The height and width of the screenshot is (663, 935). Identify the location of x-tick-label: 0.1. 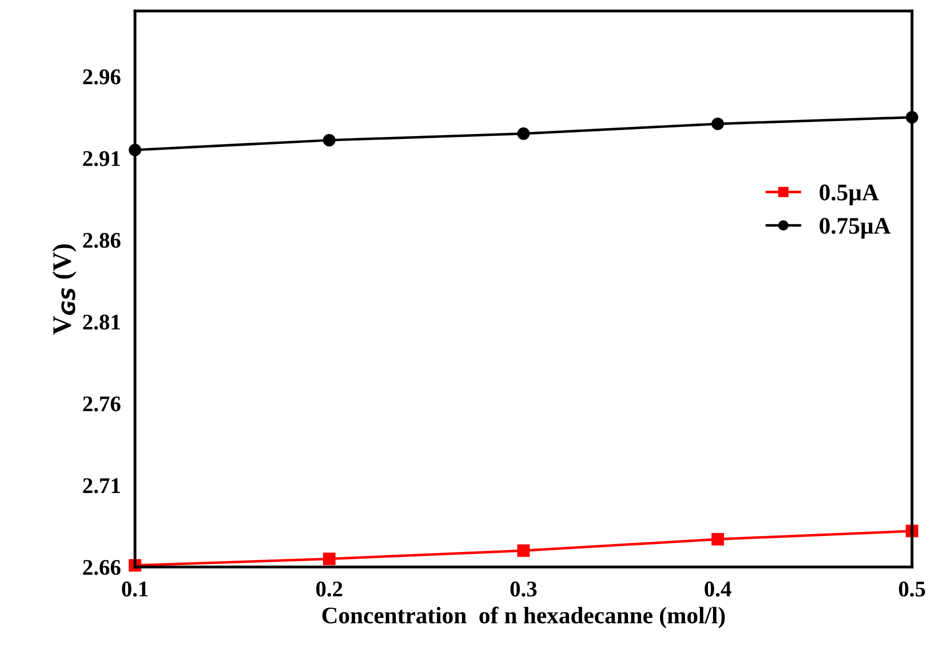
(135, 589).